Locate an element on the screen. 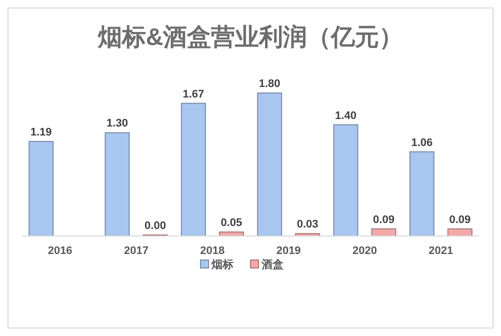 The image size is (501, 336). data-label: 1.30 is located at coordinates (117, 124).